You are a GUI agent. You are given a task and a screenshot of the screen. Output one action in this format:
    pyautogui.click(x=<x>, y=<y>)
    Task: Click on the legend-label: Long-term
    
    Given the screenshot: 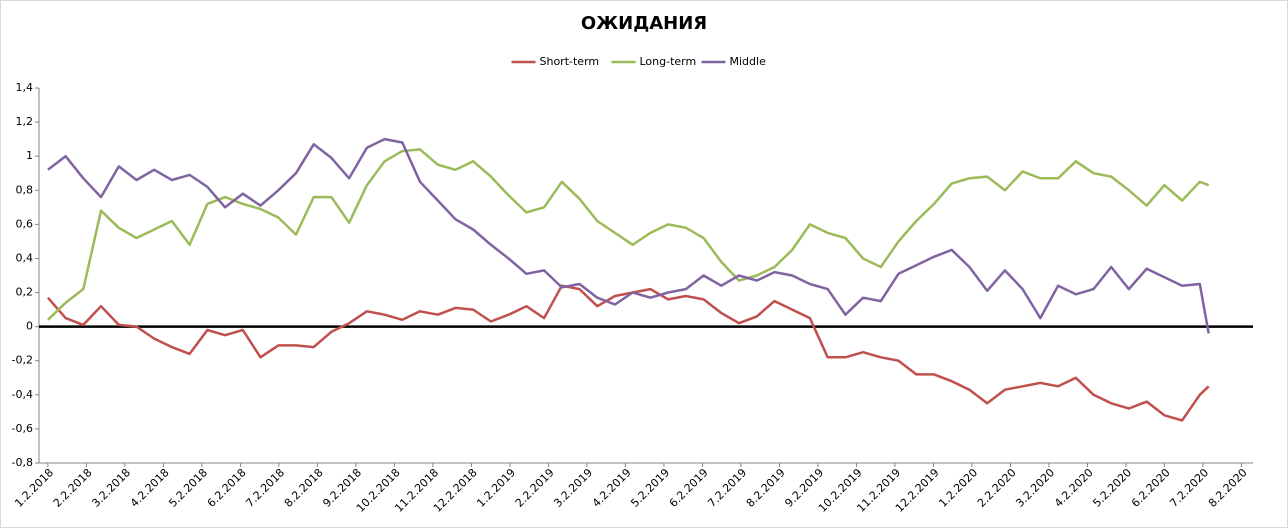 What is the action you would take?
    pyautogui.click(x=668, y=61)
    